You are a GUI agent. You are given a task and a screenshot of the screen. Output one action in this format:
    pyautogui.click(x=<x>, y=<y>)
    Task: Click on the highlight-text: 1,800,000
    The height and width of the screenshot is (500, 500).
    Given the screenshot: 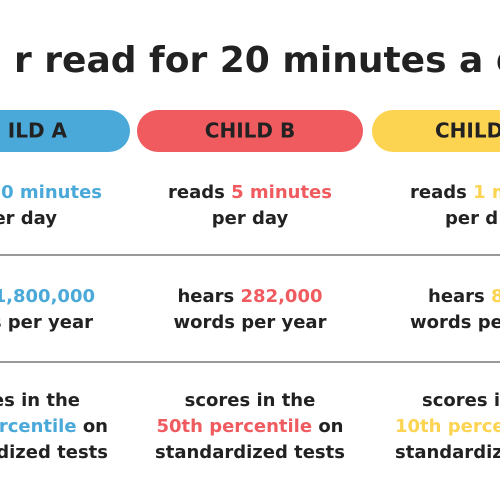 What is the action you would take?
    pyautogui.click(x=47, y=296)
    